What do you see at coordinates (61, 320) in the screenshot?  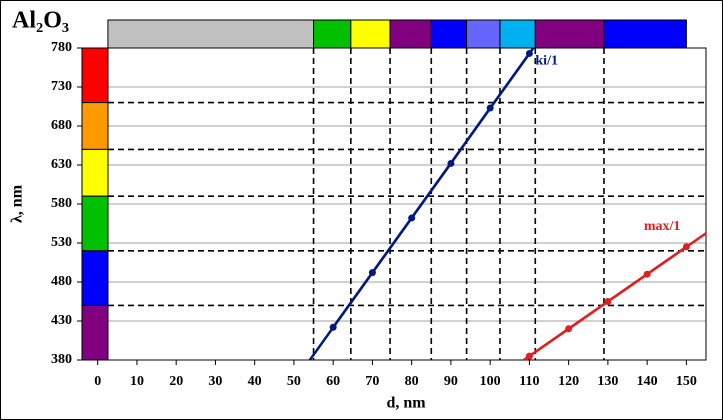 I see `y-tick-label: 430` at bounding box center [61, 320].